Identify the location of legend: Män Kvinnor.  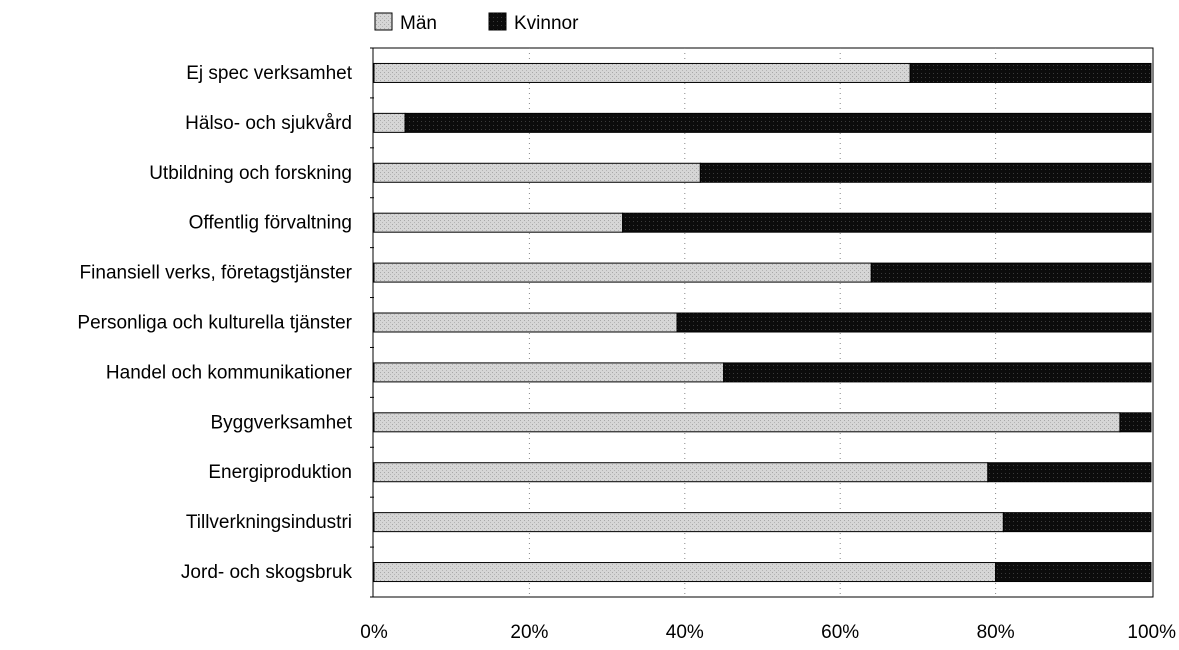
(476, 23).